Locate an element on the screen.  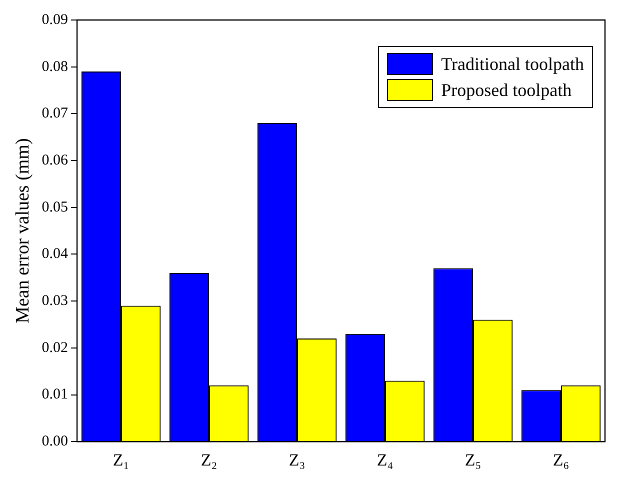
legend-label: Proposed toolpath is located at coordinates (506, 90).